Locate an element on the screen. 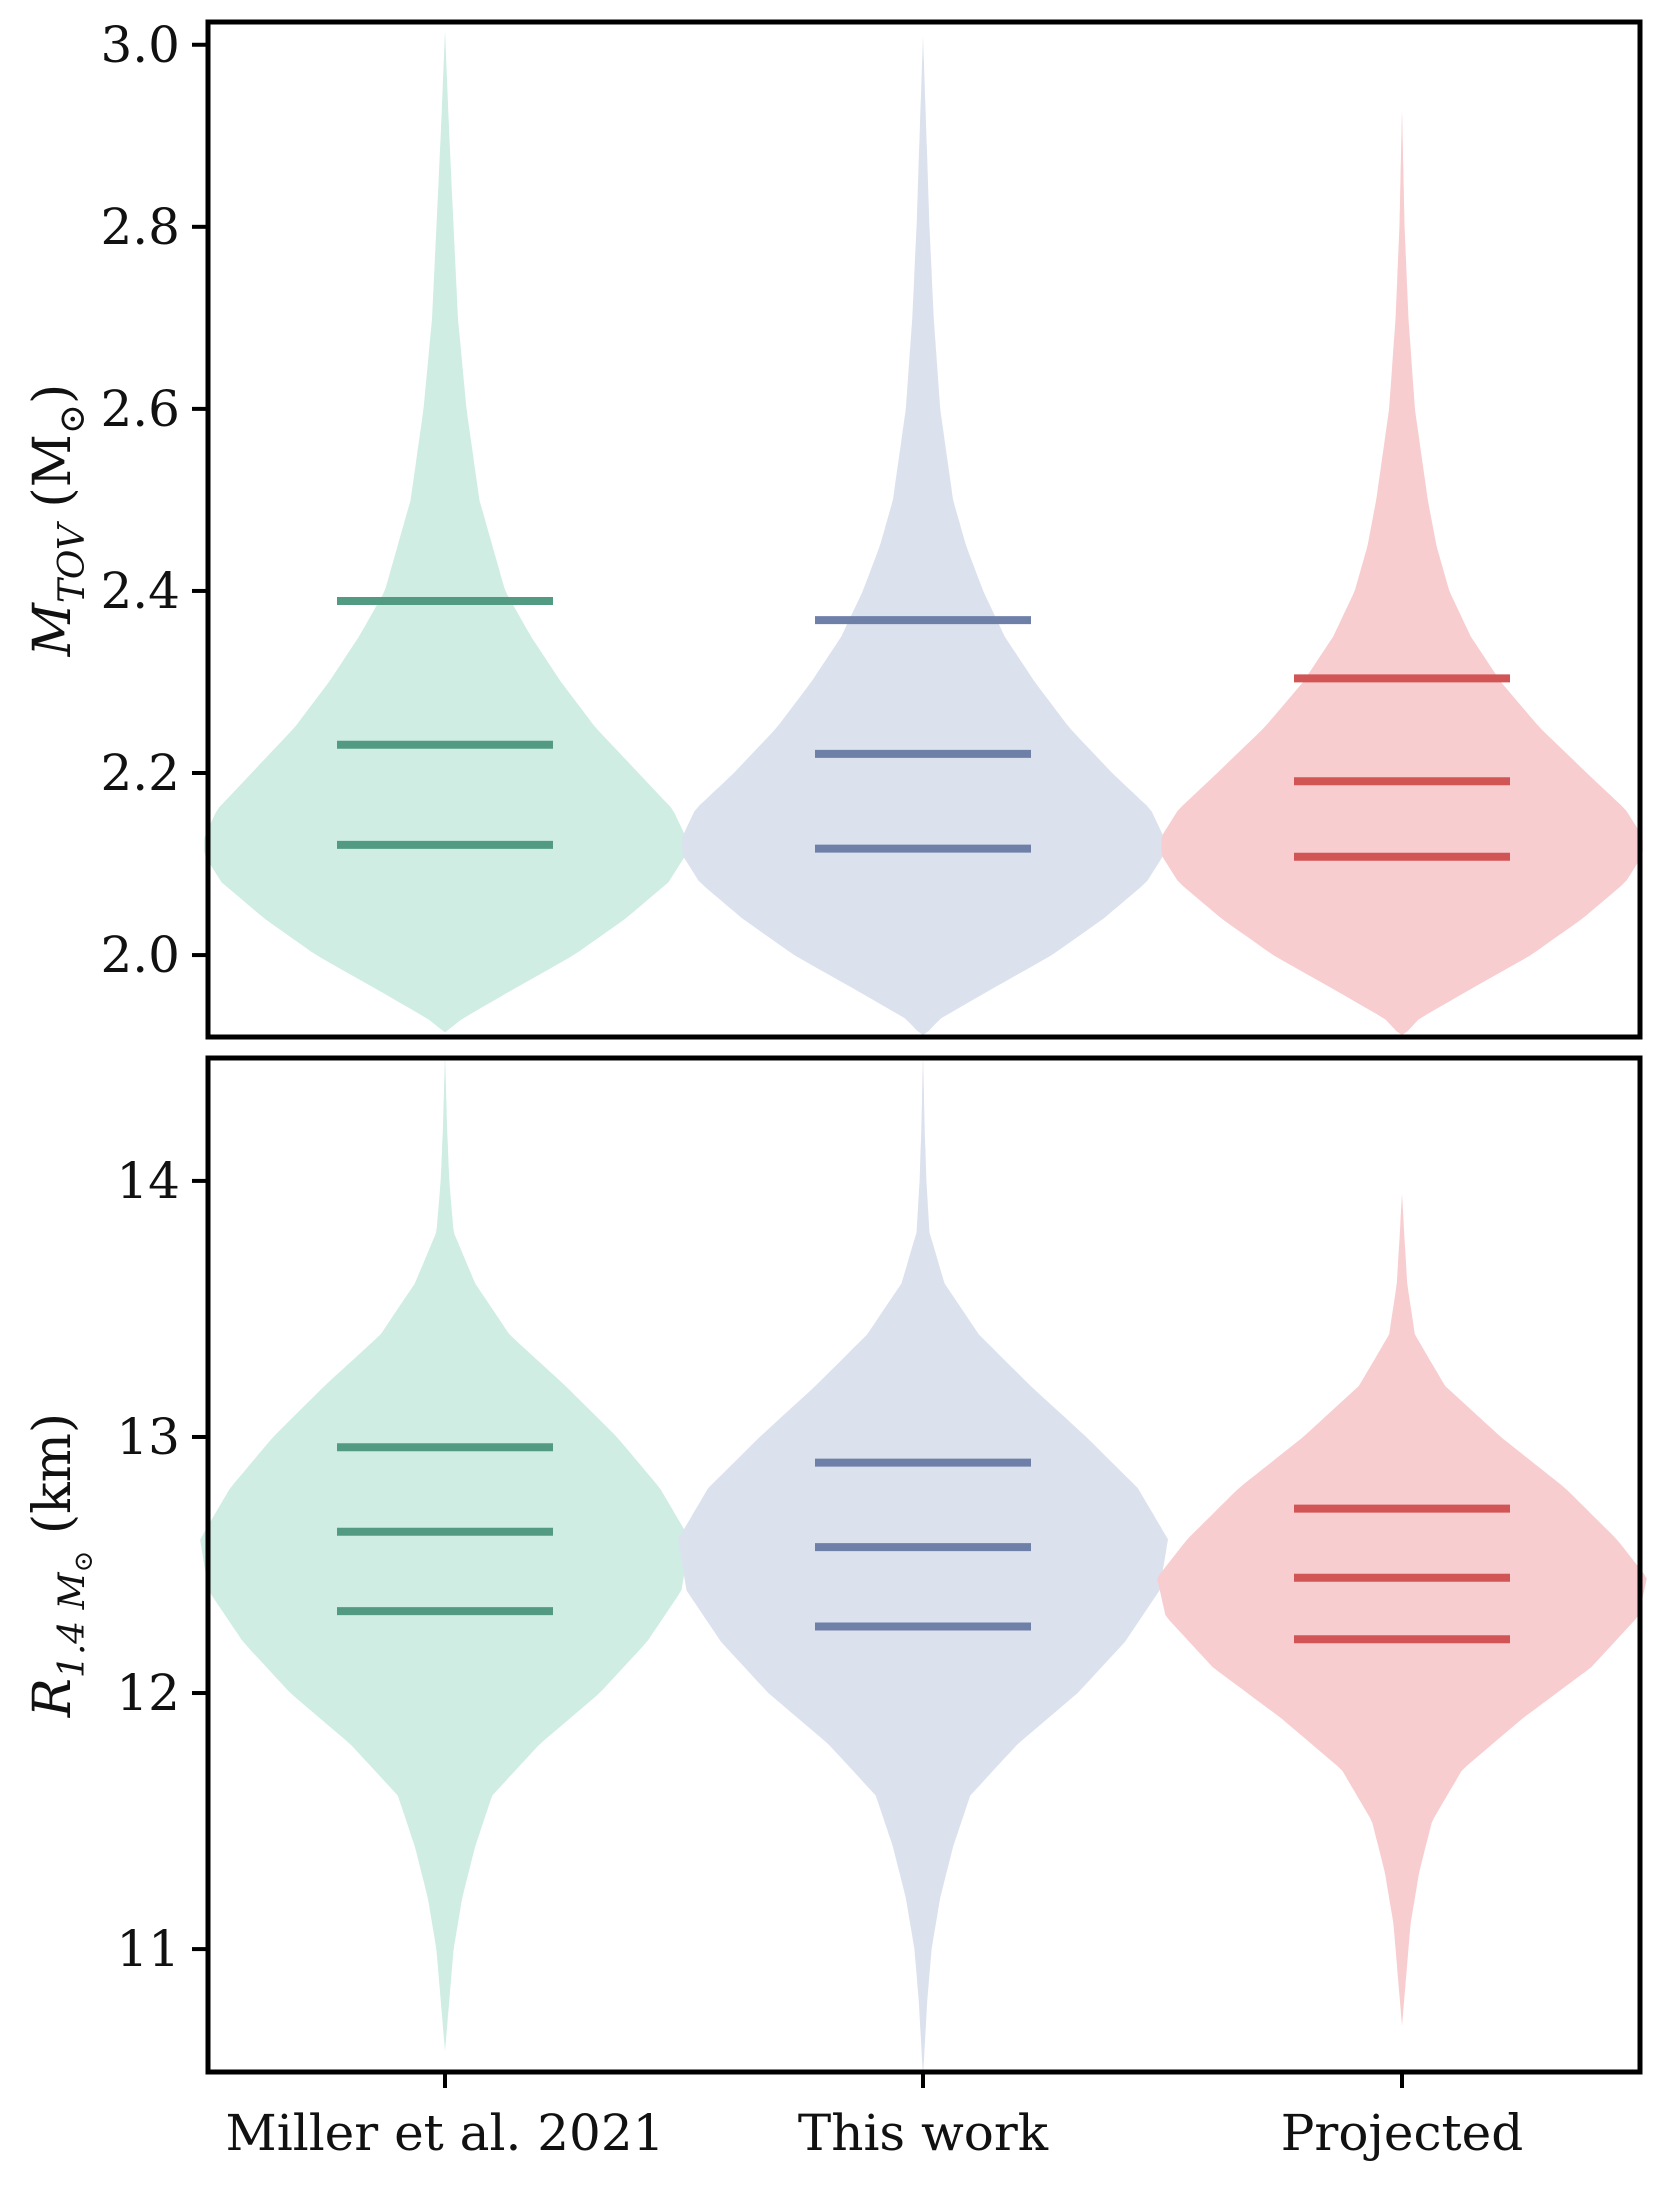  top-quantile-lines is located at coordinates (923, 728).